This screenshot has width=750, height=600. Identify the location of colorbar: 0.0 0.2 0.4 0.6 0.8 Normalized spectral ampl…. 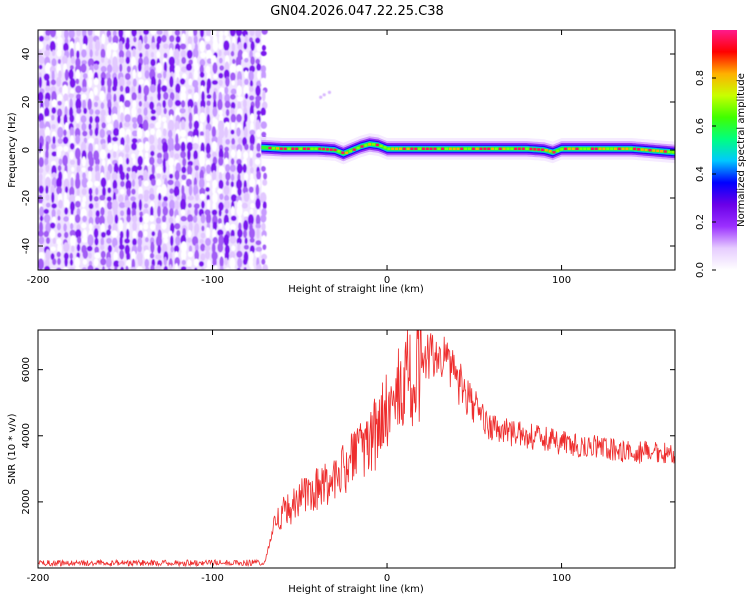
(721, 154).